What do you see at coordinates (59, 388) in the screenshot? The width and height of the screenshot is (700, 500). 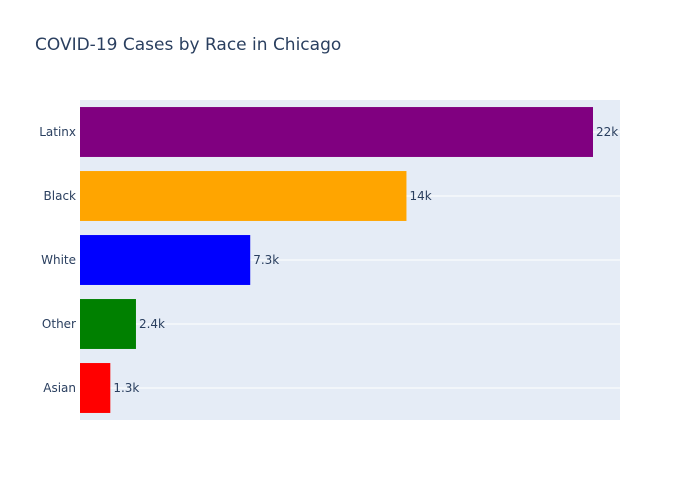 I see `y-tick-label: Asian` at bounding box center [59, 388].